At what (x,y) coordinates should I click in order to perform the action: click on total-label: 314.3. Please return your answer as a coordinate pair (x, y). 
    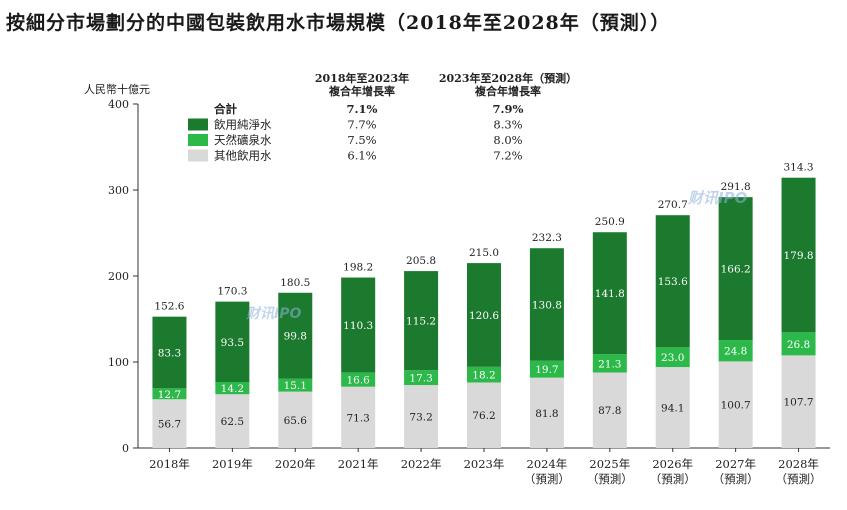
    Looking at the image, I should click on (799, 168).